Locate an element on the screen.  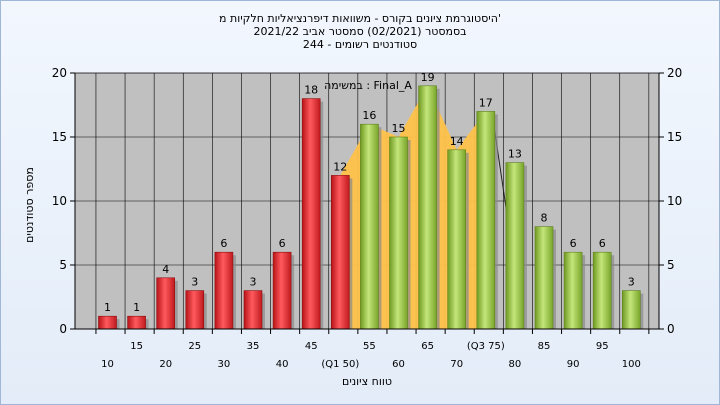
bar-group: 3 35 is located at coordinates (254, 314).